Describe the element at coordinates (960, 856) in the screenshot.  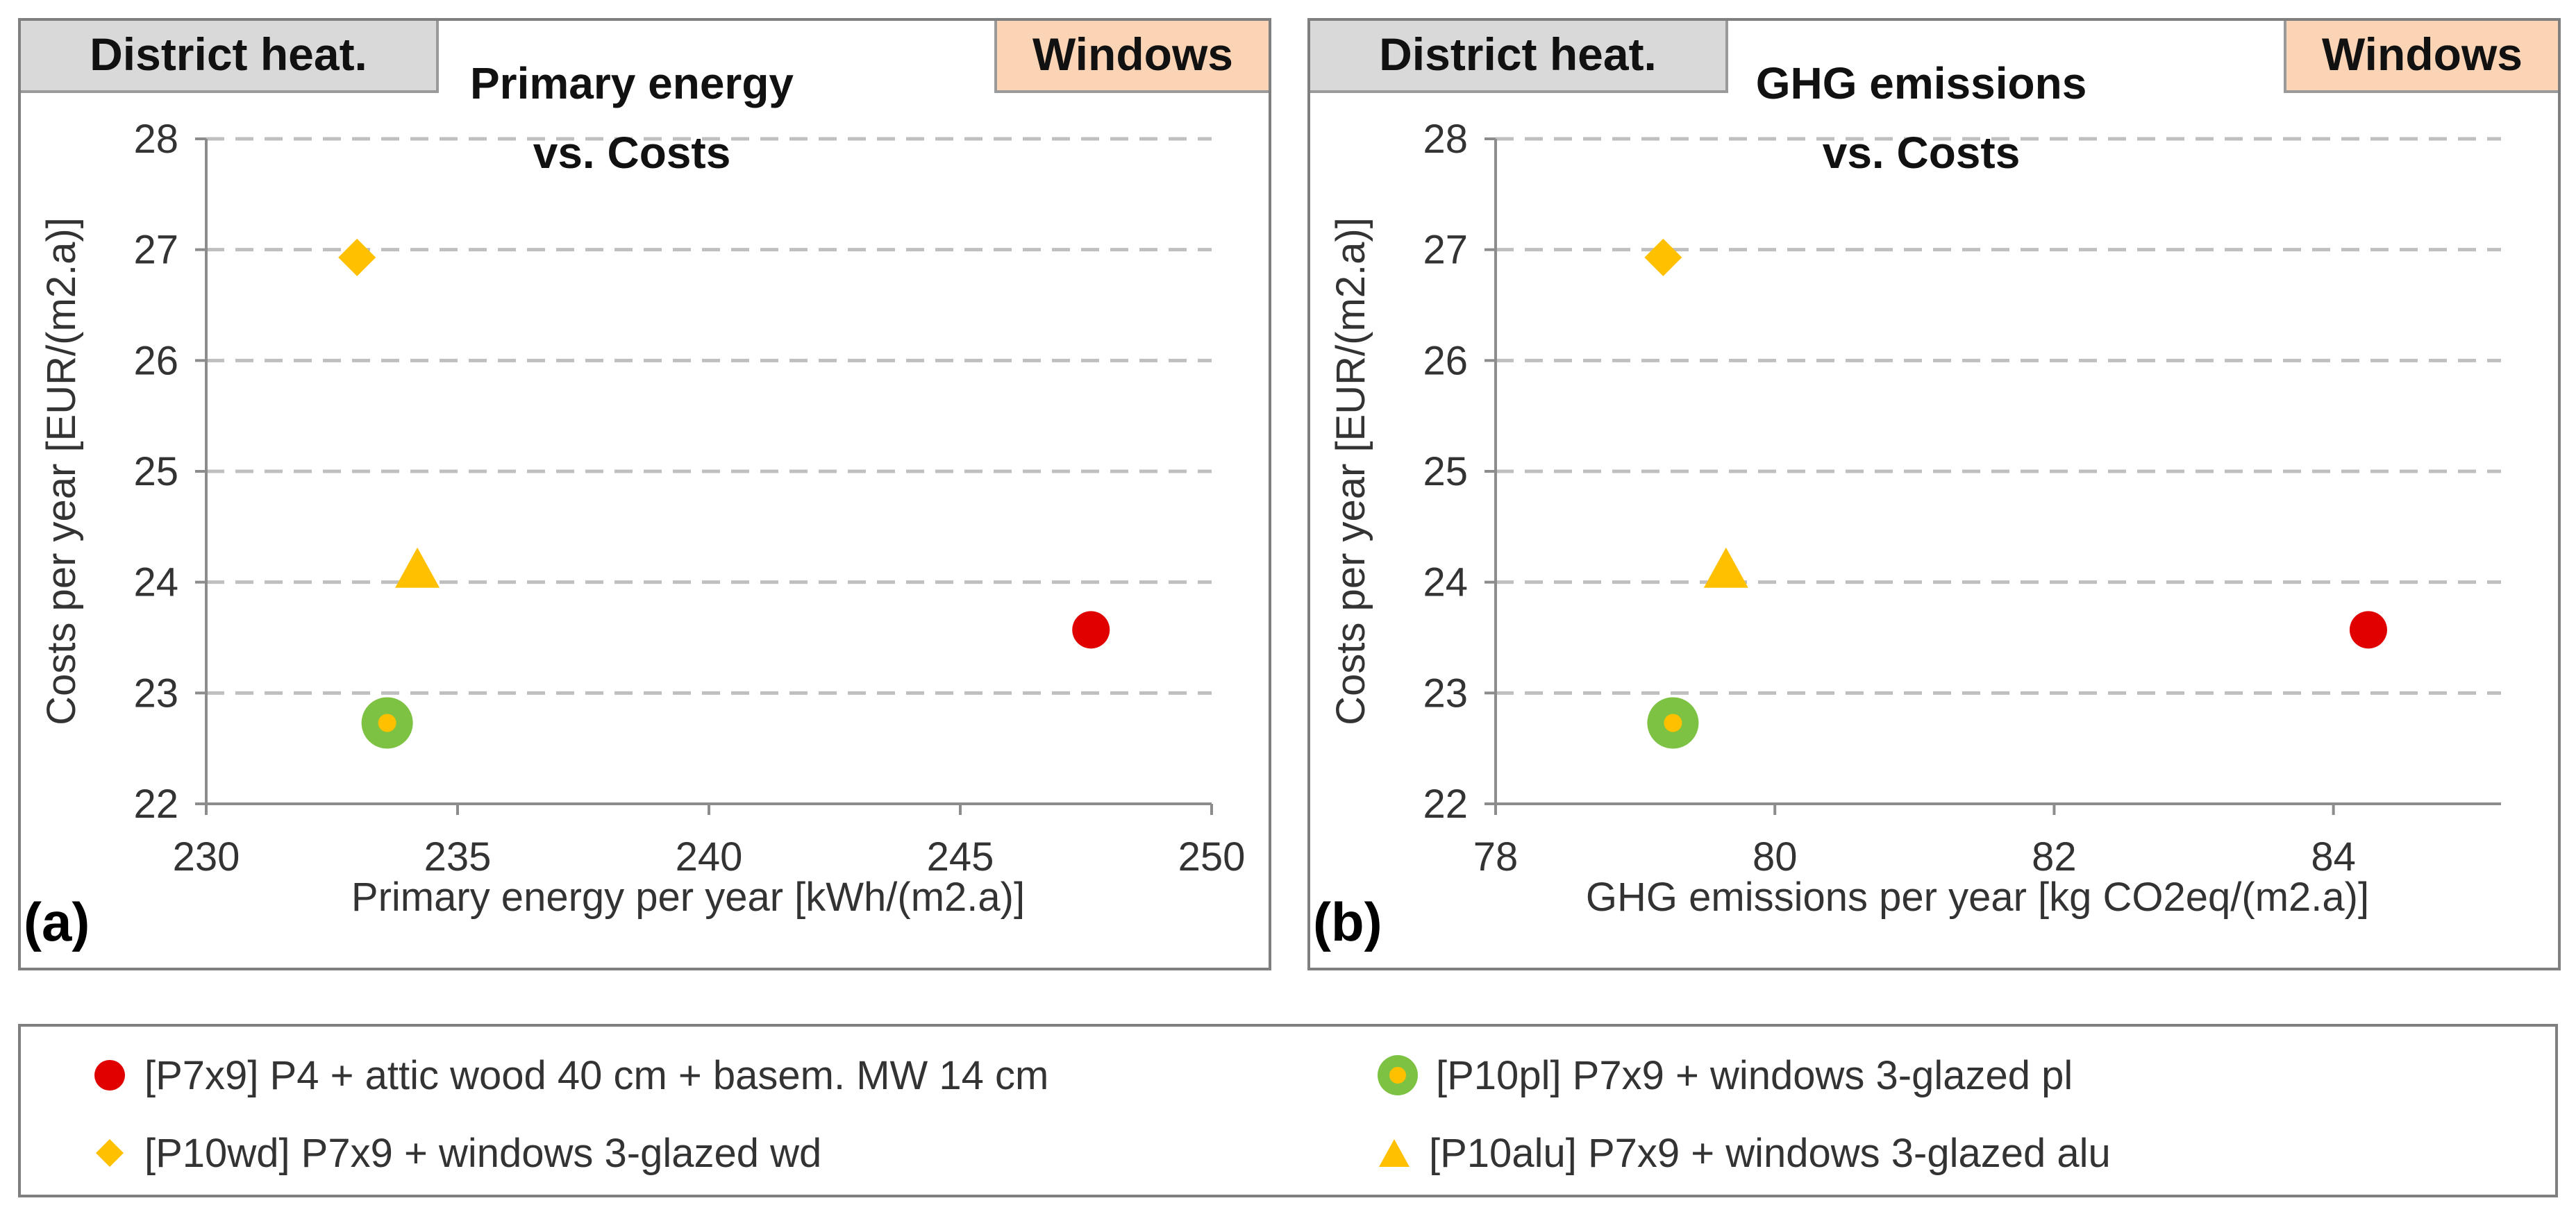
I see `x-tick-label: 245` at that location.